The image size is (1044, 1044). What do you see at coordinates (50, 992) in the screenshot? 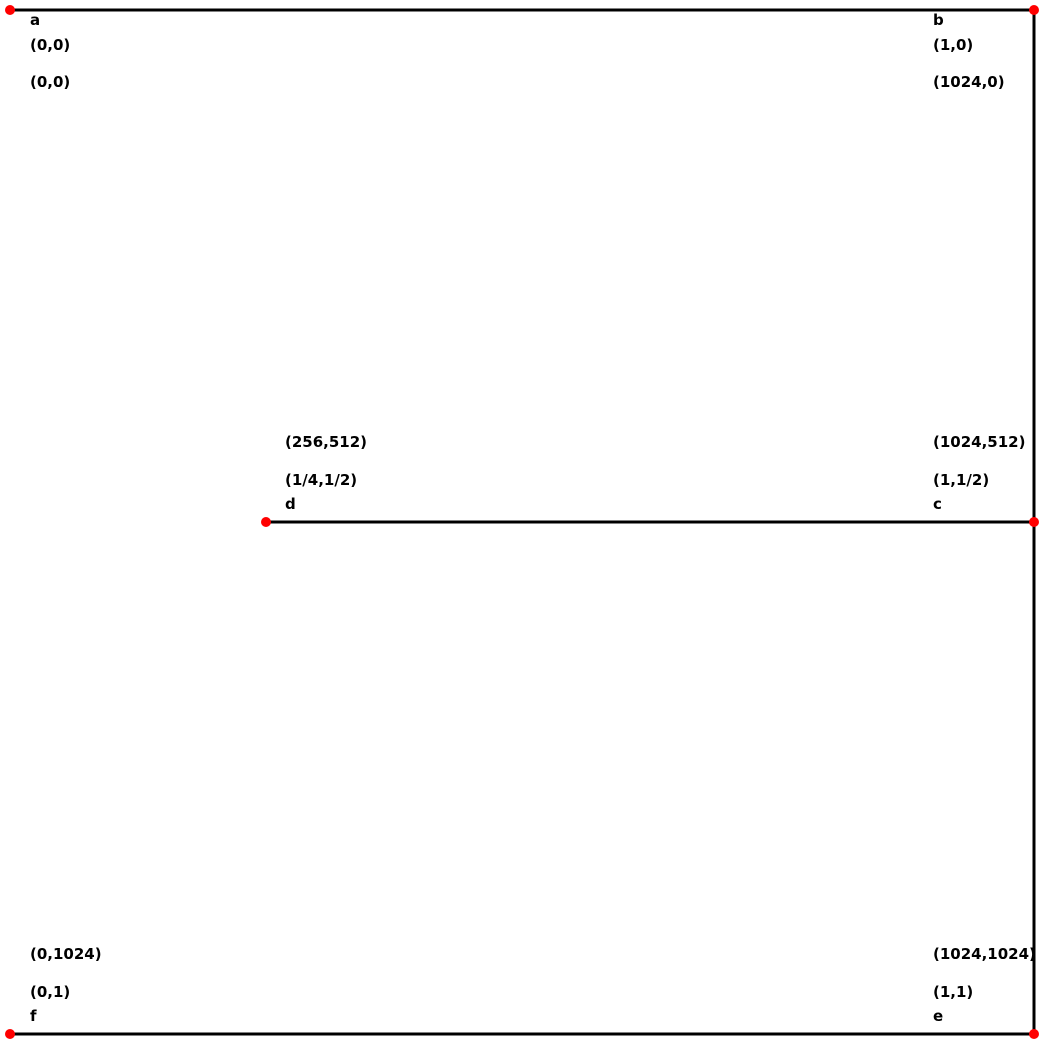
I see `point-f-normalized: (0,1)` at bounding box center [50, 992].